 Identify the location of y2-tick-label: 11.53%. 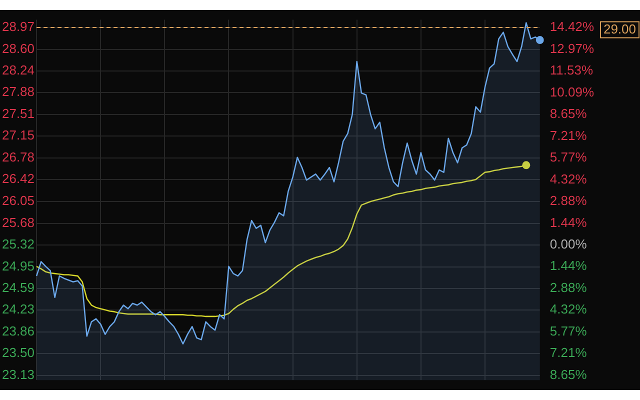
(572, 70).